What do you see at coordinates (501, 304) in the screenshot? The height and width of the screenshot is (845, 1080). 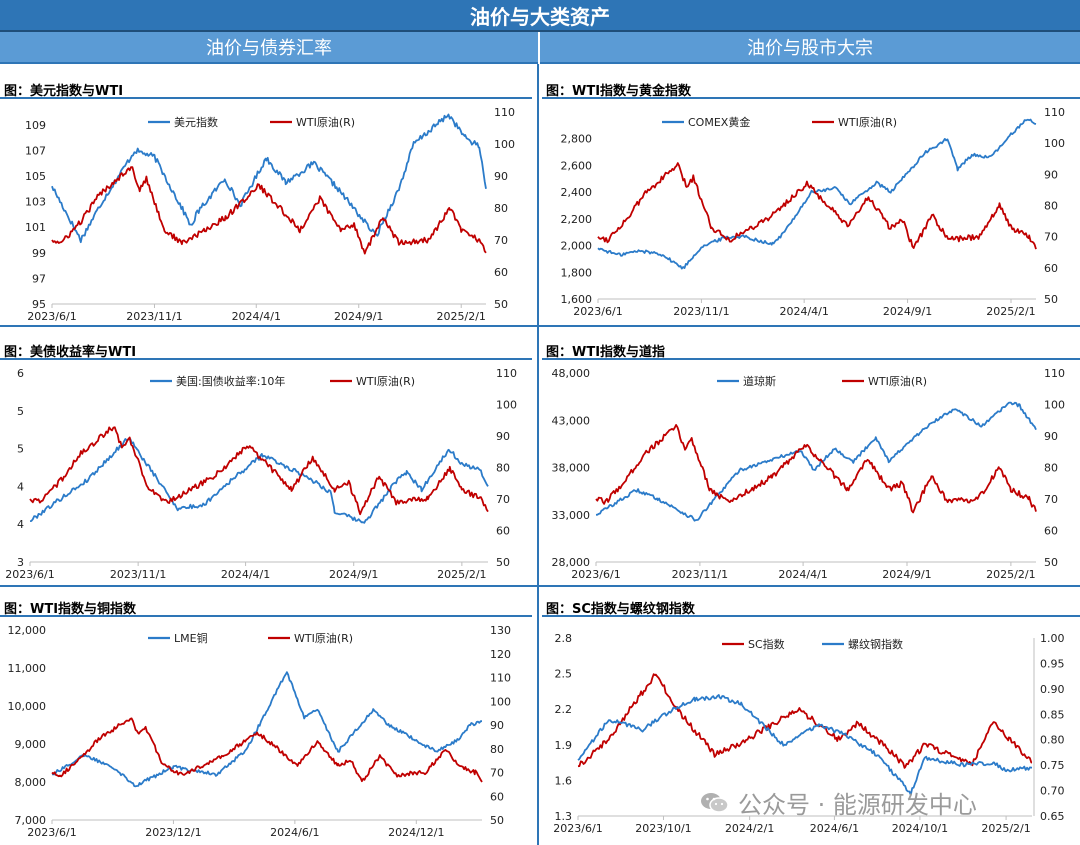 I see `y-right-tick-label: 50` at bounding box center [501, 304].